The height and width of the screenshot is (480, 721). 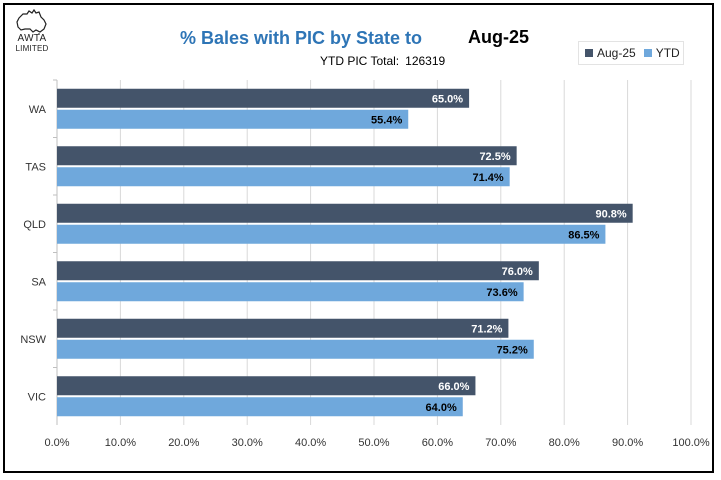 I want to click on data-label: 90.8%, so click(x=610, y=214).